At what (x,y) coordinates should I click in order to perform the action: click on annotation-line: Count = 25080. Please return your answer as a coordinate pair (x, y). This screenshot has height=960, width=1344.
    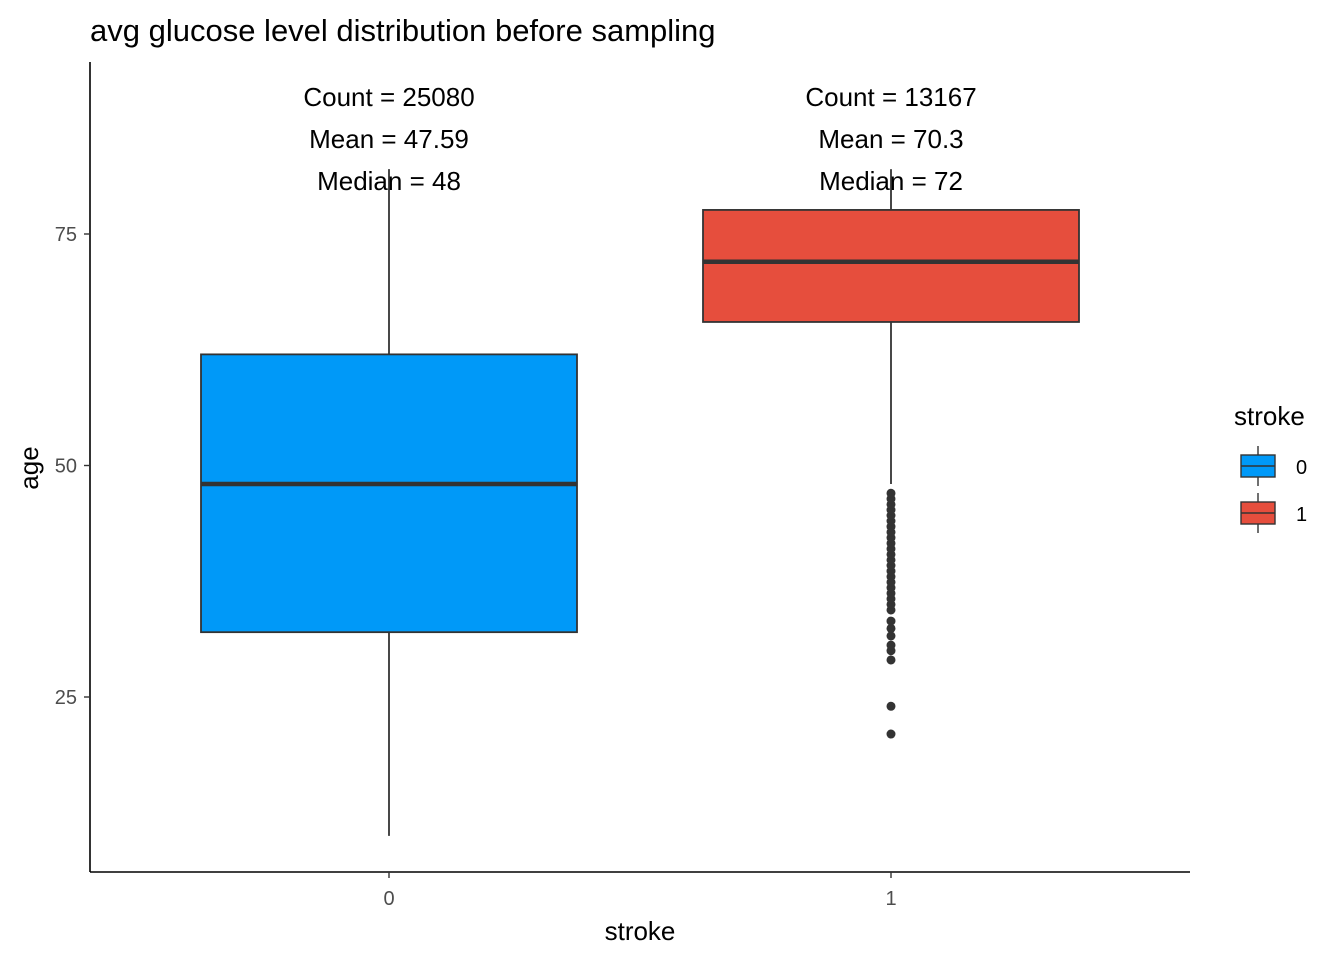
    Looking at the image, I should click on (388, 97).